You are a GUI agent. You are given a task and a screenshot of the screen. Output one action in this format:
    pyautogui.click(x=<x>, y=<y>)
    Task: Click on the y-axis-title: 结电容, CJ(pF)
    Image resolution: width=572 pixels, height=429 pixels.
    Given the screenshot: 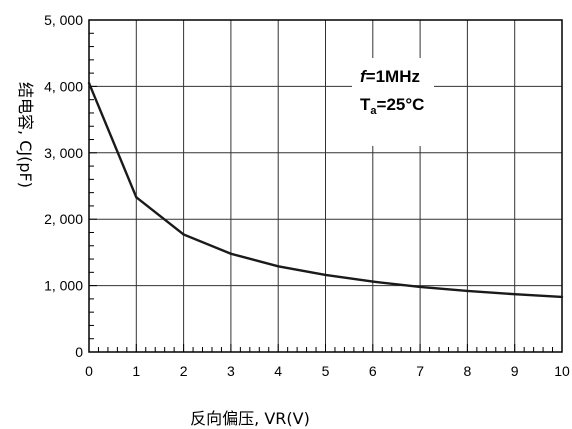 What is the action you would take?
    pyautogui.click(x=25, y=135)
    